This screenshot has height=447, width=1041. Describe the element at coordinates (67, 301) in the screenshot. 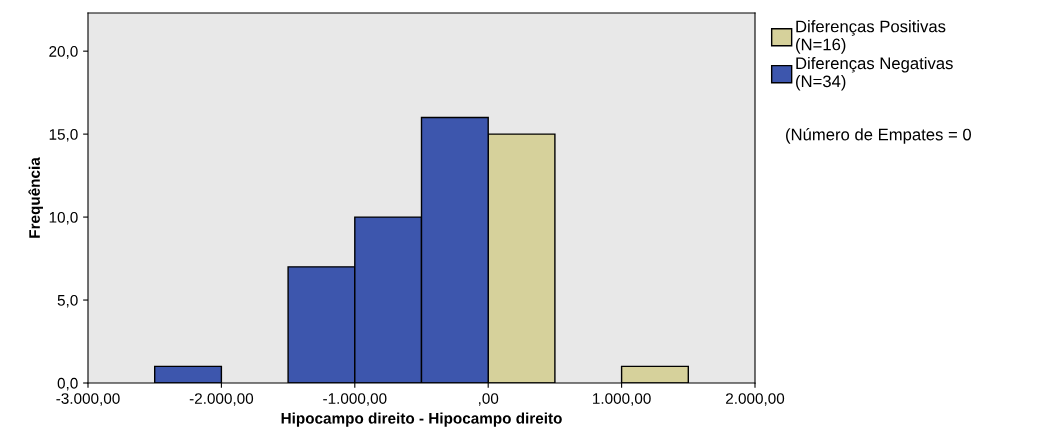

I see `y-tick-label: 5,0` at that location.